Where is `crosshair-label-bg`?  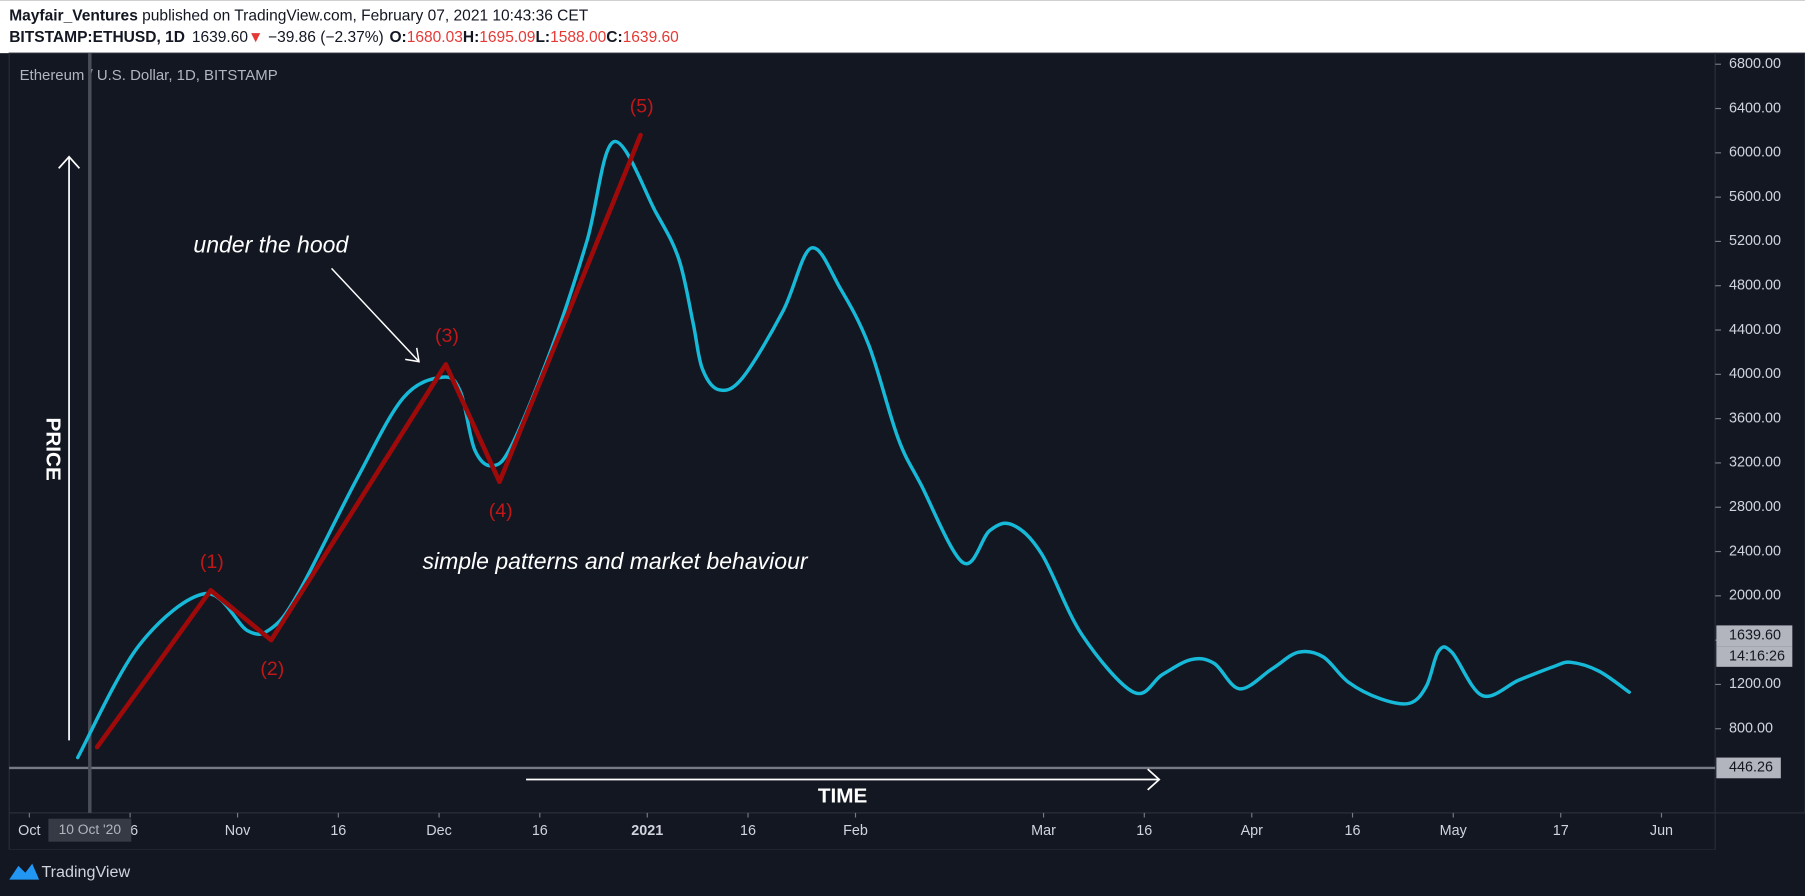
crosshair-label-bg is located at coordinates (90, 830).